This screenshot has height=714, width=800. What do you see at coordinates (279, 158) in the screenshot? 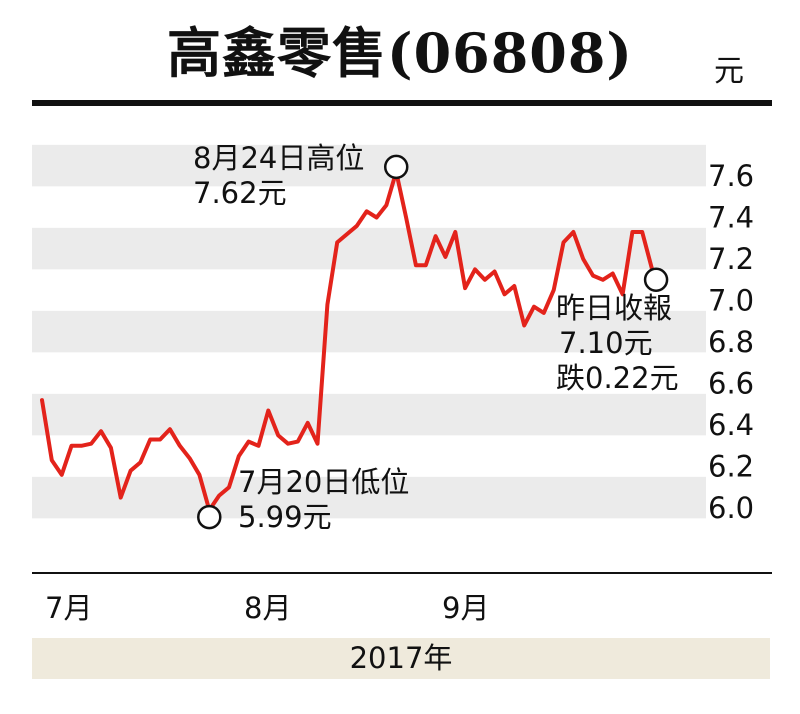
I see `annotation-high-date: 8月24日高位` at bounding box center [279, 158].